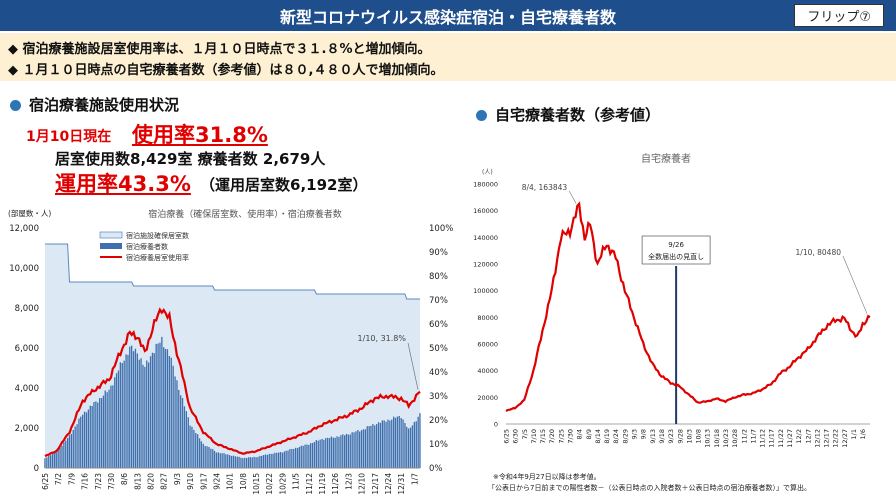 Image resolution: width=896 pixels, height=504 pixels. I want to click on x-tick-label: 10/3, so click(689, 436).